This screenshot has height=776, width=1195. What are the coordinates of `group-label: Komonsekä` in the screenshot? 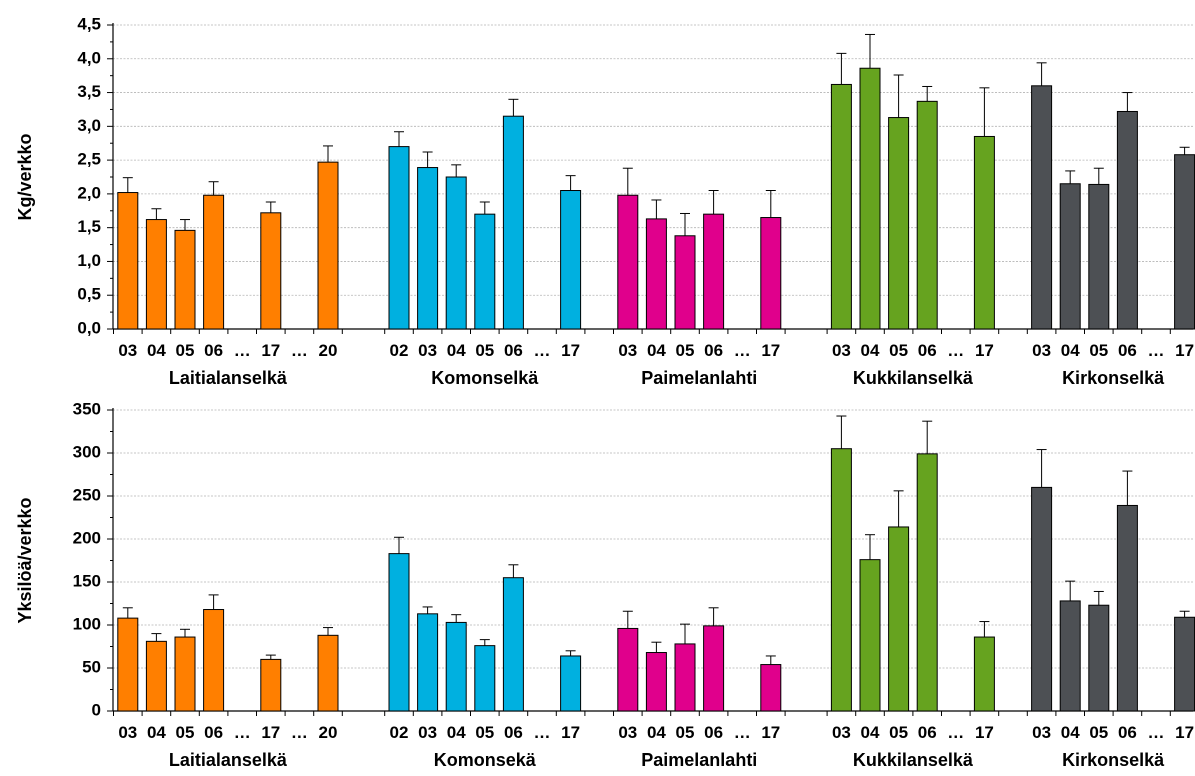 It's located at (485, 760).